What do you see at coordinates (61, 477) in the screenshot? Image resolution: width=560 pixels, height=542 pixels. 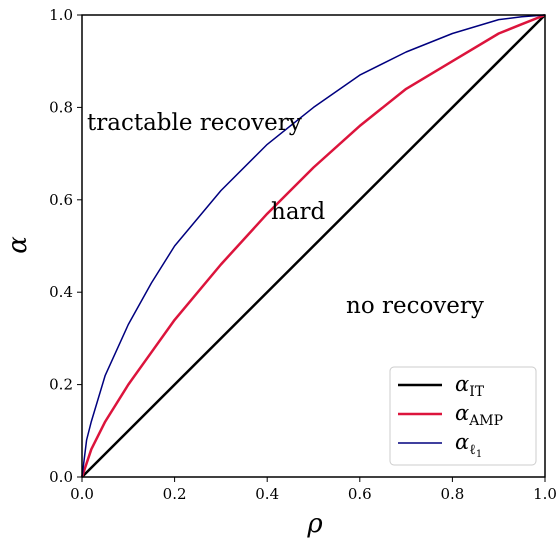 I see `y-tick-label: 0.0` at bounding box center [61, 477].